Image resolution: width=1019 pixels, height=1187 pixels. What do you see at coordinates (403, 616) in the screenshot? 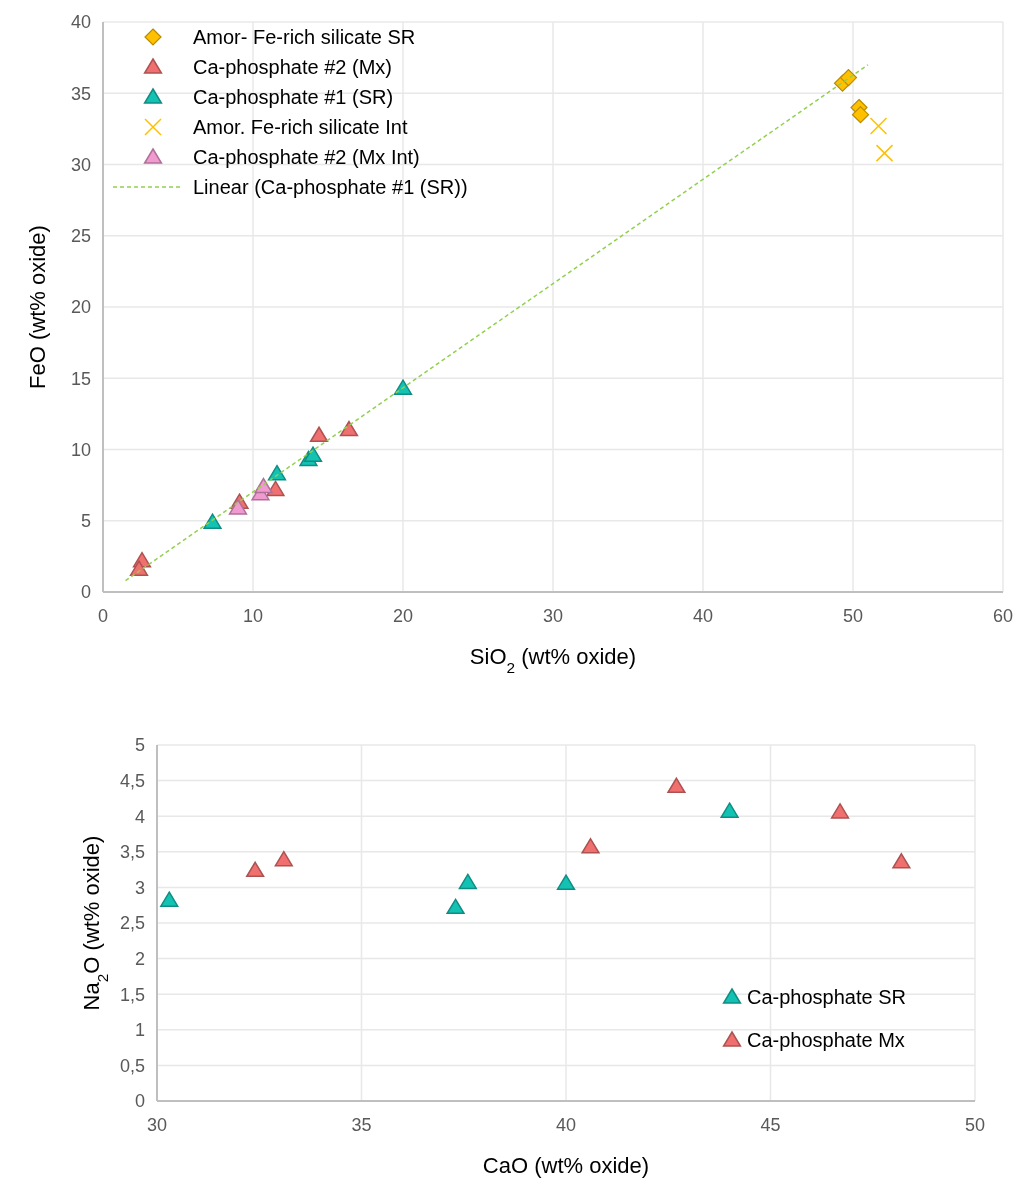
I see `x-tick-label: 20` at bounding box center [403, 616].